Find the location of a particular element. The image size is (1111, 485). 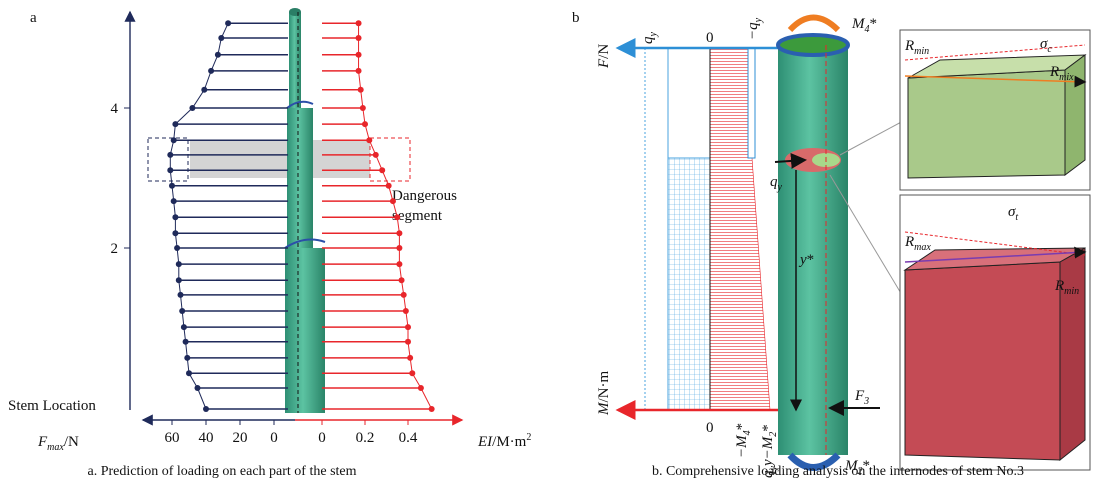

x-tick-label: 0.2 is located at coordinates (365, 438).